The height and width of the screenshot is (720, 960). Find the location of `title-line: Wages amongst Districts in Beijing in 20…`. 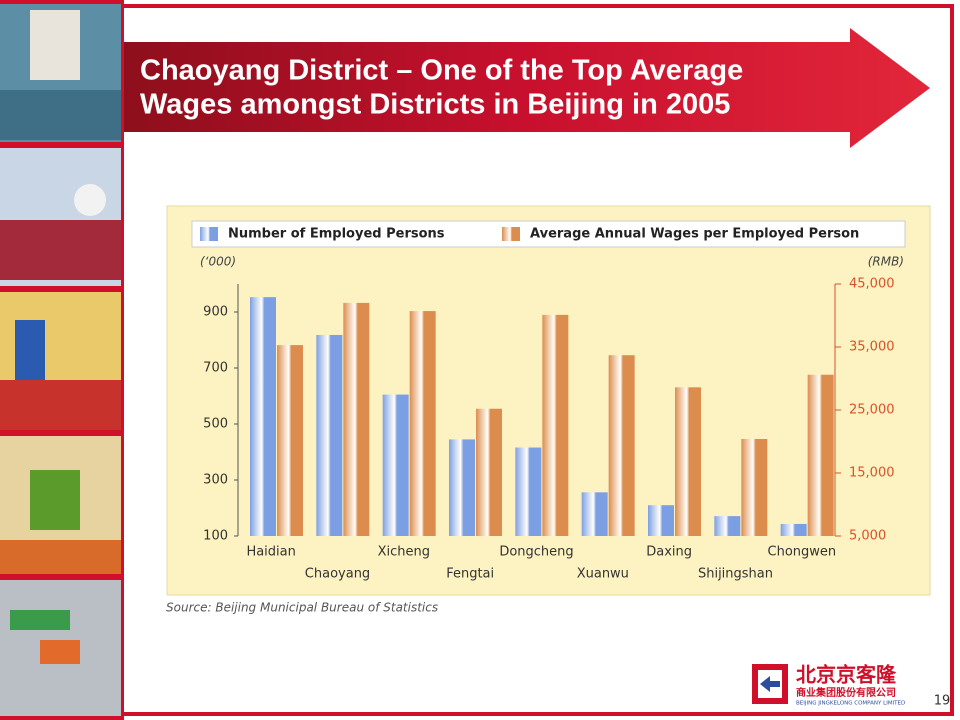

title-line: Wages amongst Districts in Beijing in 20… is located at coordinates (435, 105).